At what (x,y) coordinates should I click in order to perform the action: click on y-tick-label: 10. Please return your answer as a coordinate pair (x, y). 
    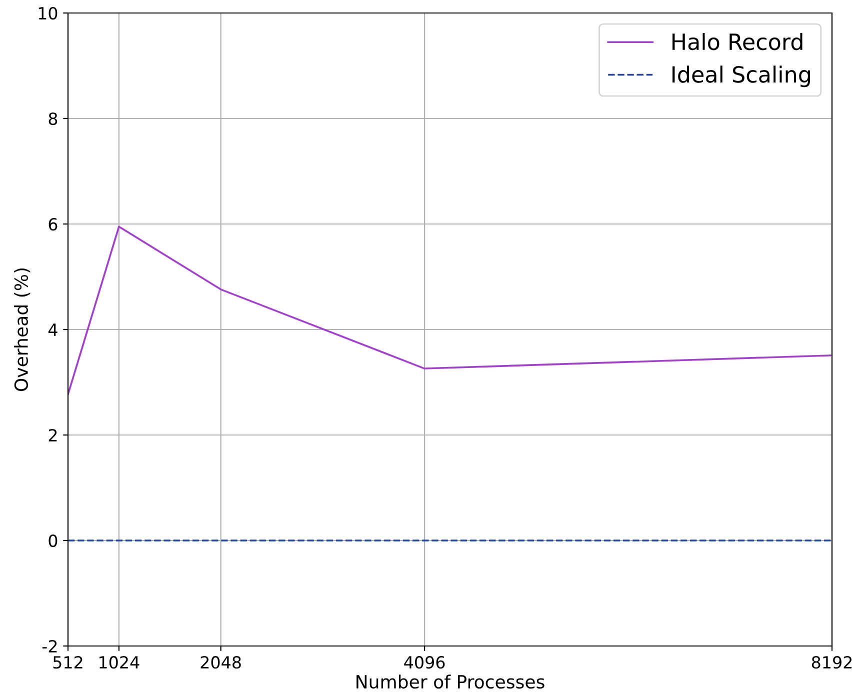
    Looking at the image, I should click on (48, 13).